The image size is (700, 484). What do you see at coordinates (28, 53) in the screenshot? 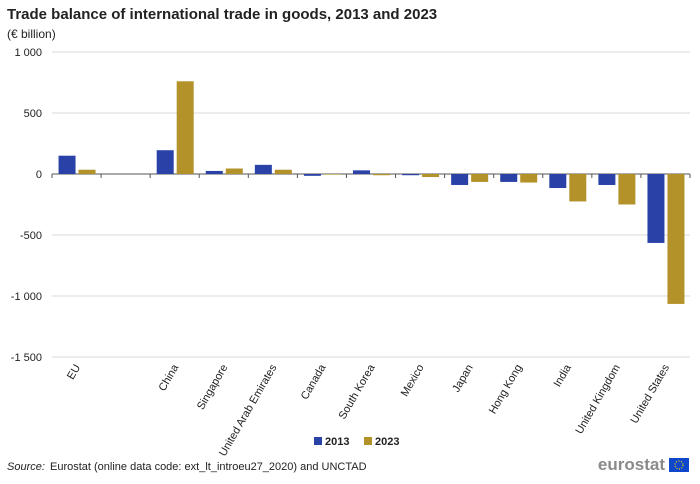
I see `y-tick-label: 1 000` at bounding box center [28, 53].